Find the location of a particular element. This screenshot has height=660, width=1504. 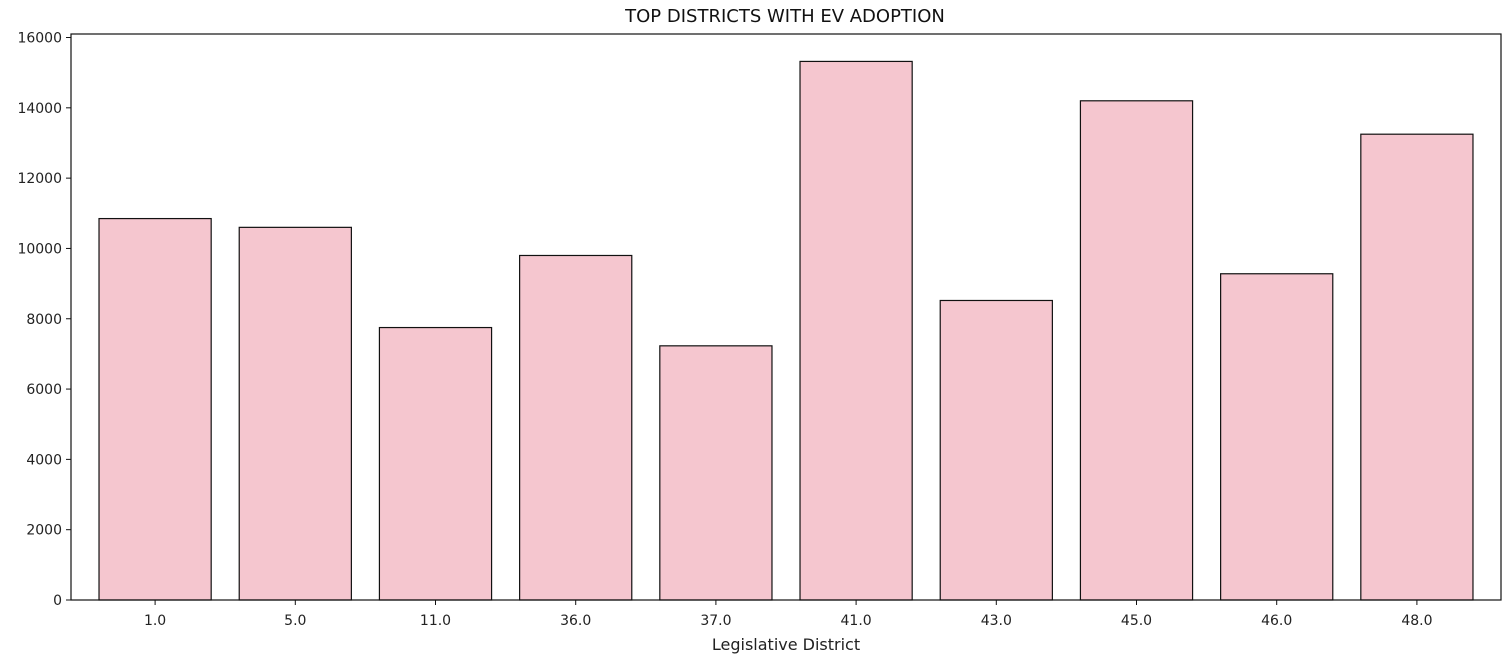

bar-district-5.0 is located at coordinates (295, 413).